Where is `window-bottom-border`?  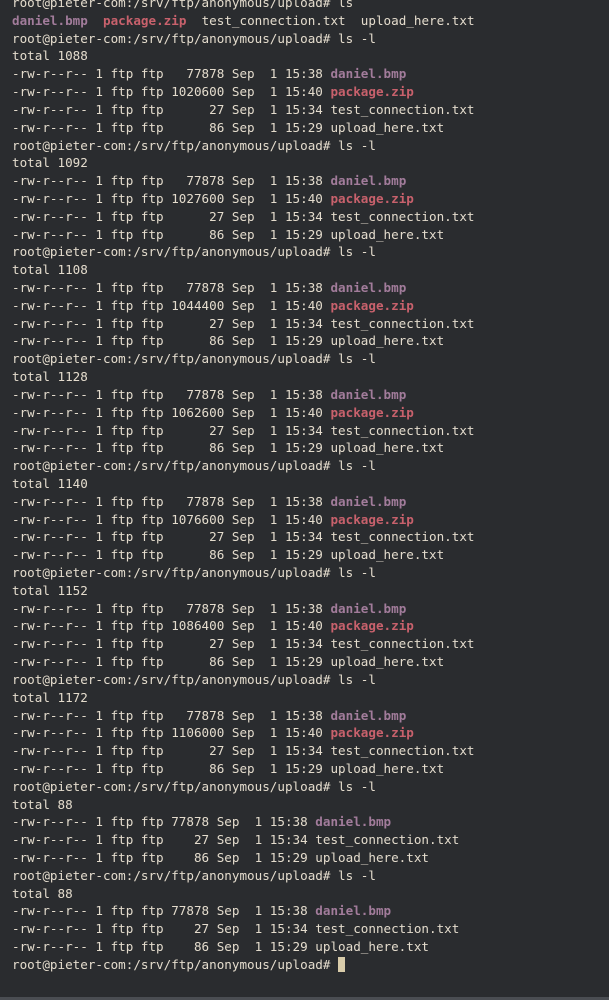 window-bottom-border is located at coordinates (304, 998).